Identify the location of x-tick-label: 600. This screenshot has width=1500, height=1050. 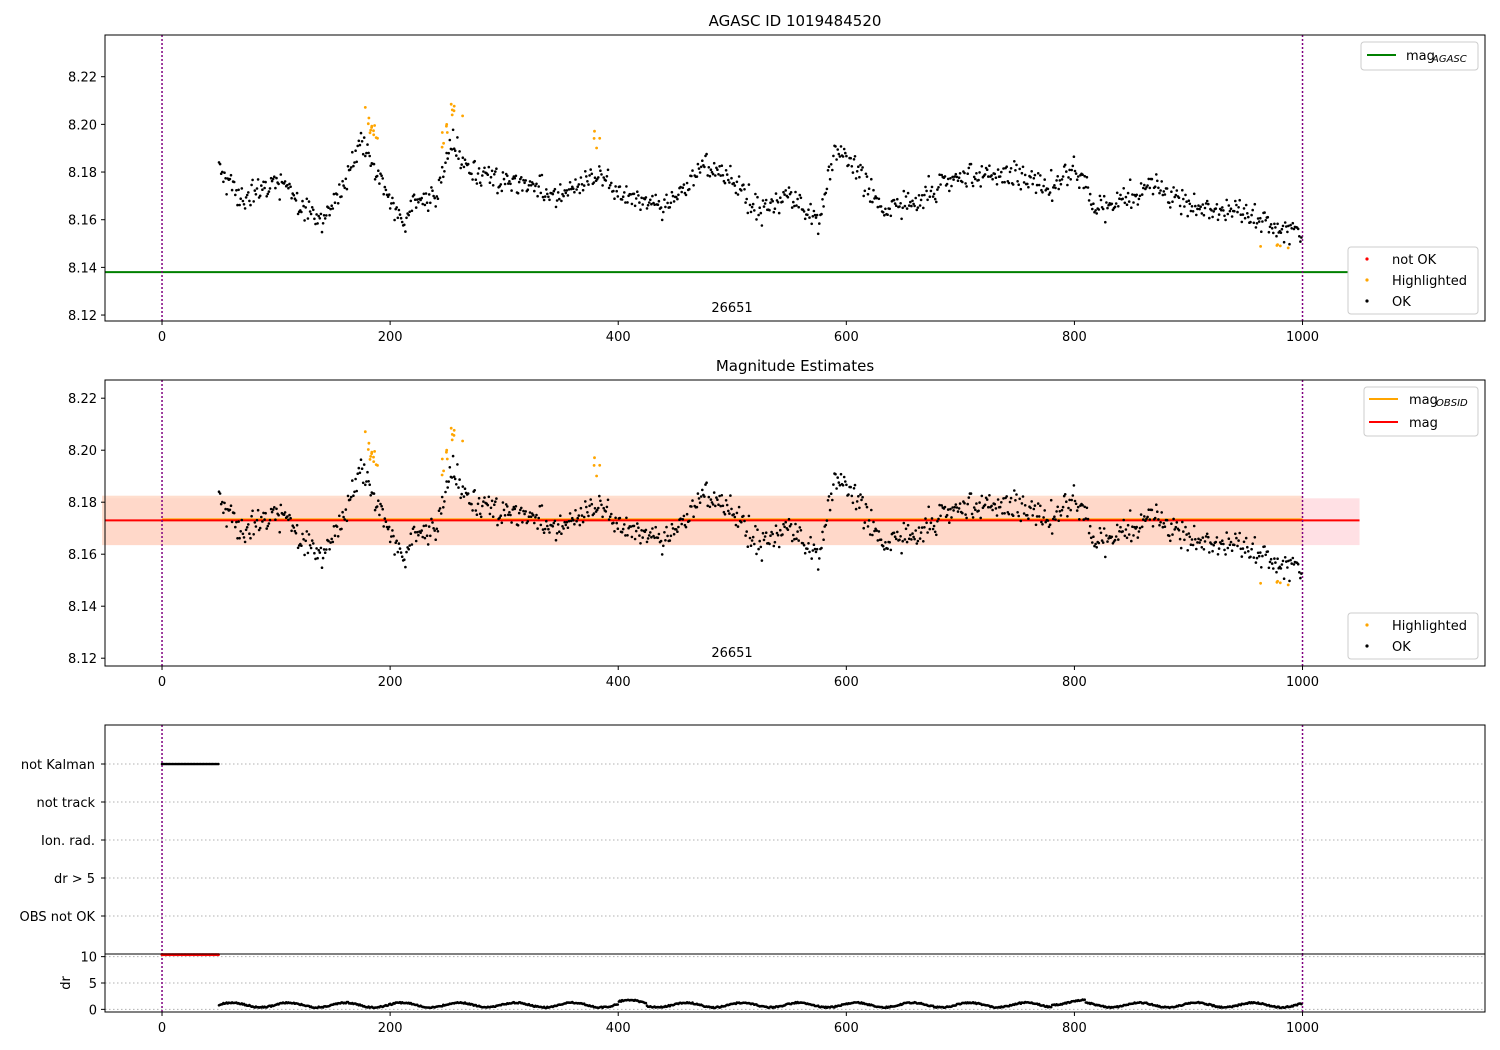
(846, 682).